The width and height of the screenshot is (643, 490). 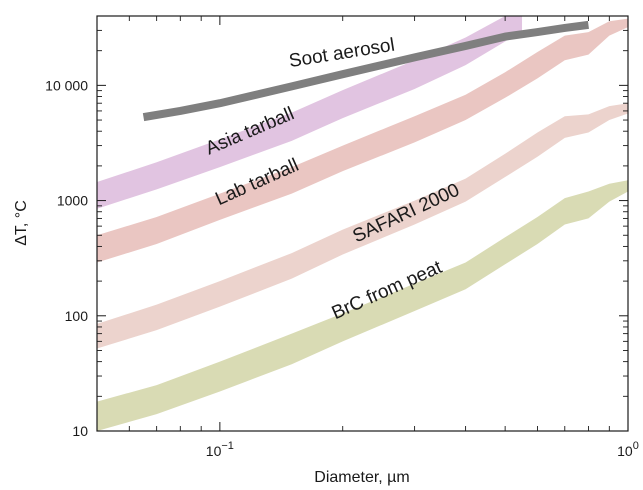 I want to click on x-axis-label: Diameter, µm, so click(x=361, y=477).